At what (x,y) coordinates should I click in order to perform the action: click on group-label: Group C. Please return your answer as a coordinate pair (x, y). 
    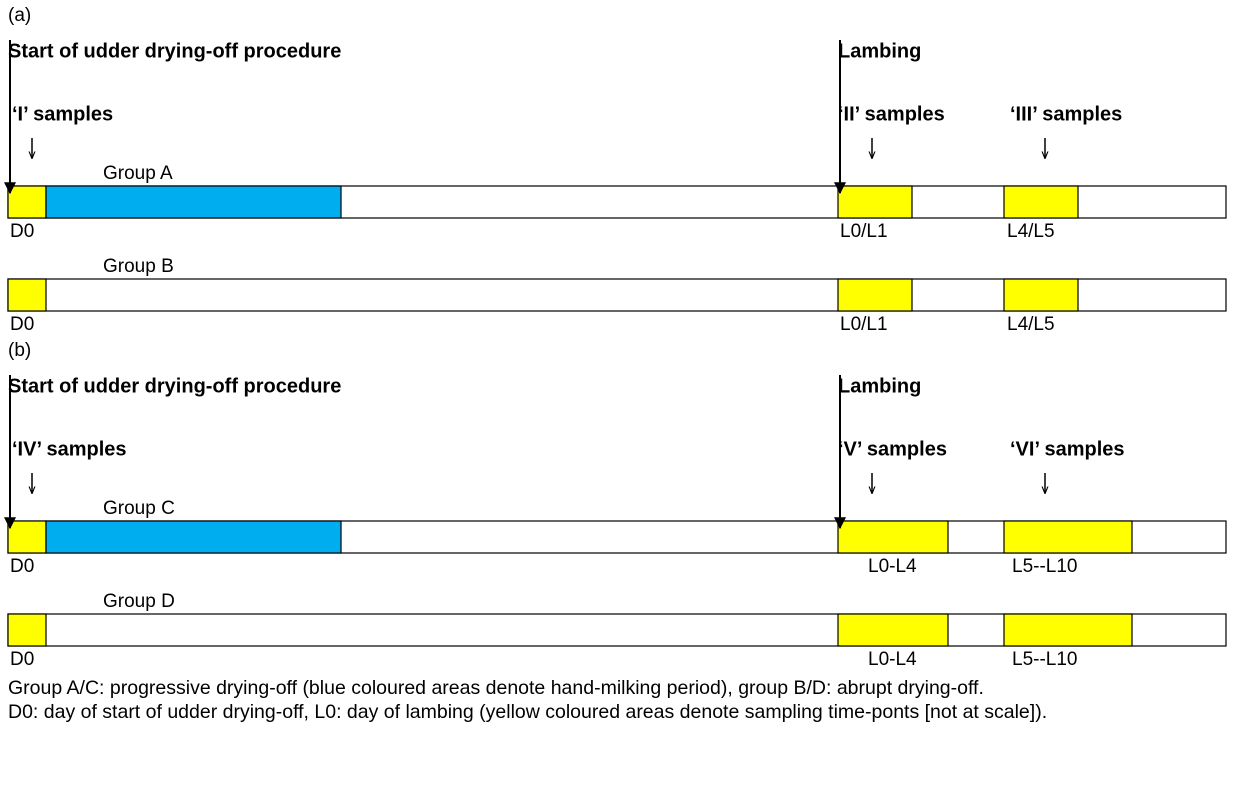
    Looking at the image, I should click on (139, 508).